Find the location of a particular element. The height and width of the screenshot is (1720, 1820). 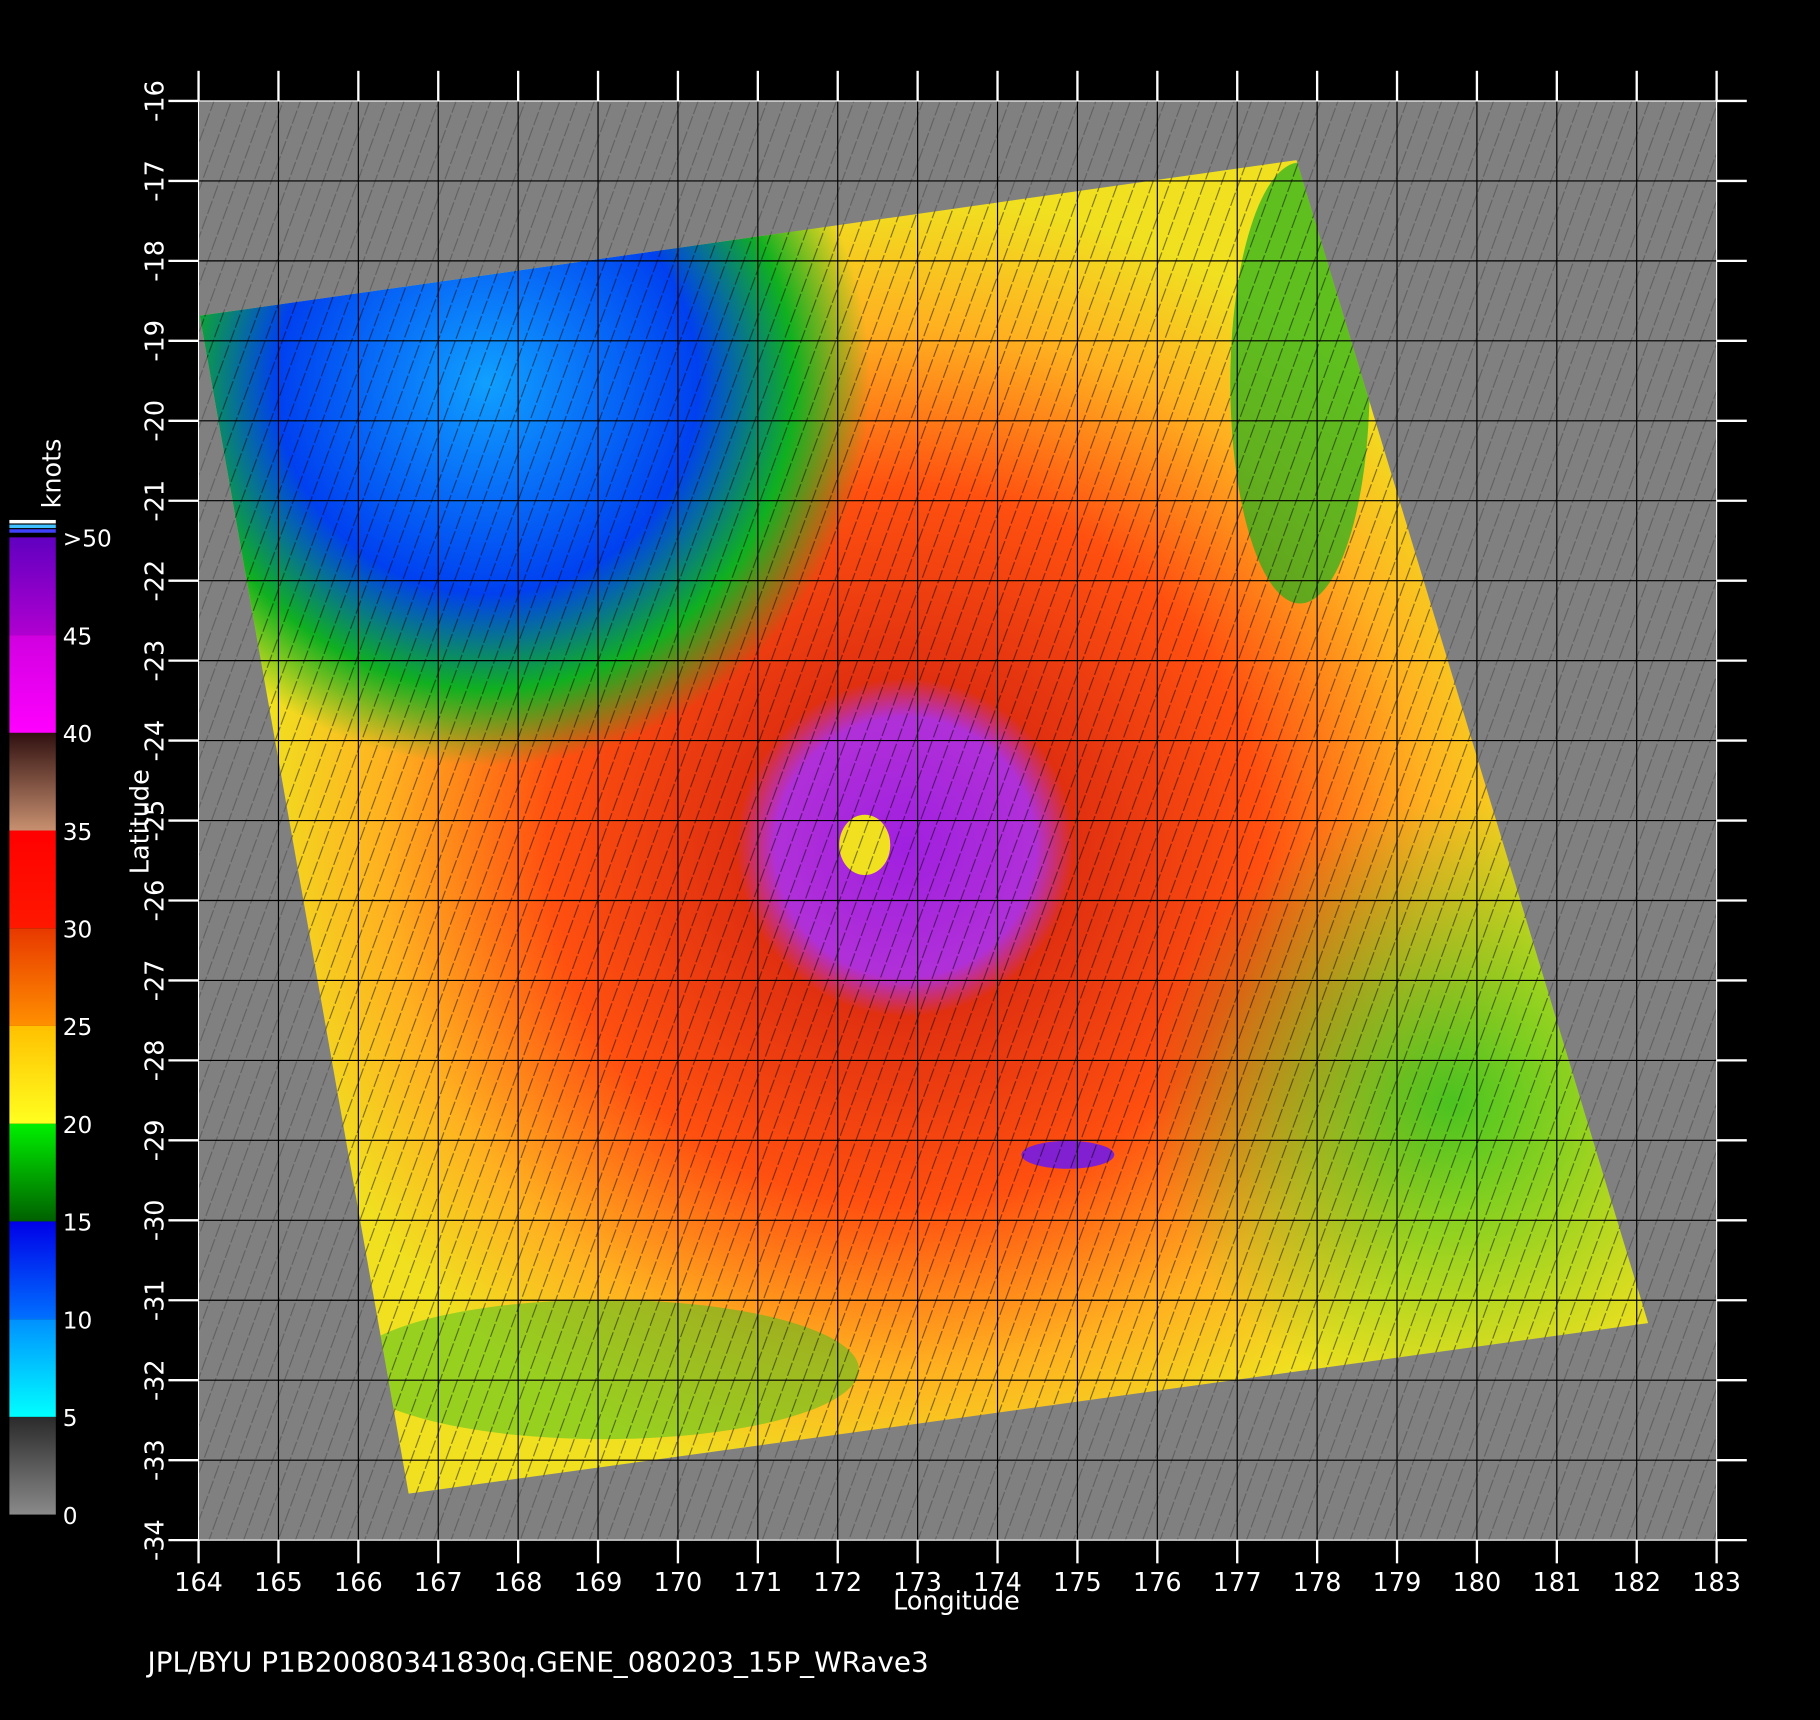

y-tick-label: -18 is located at coordinates (156, 261).